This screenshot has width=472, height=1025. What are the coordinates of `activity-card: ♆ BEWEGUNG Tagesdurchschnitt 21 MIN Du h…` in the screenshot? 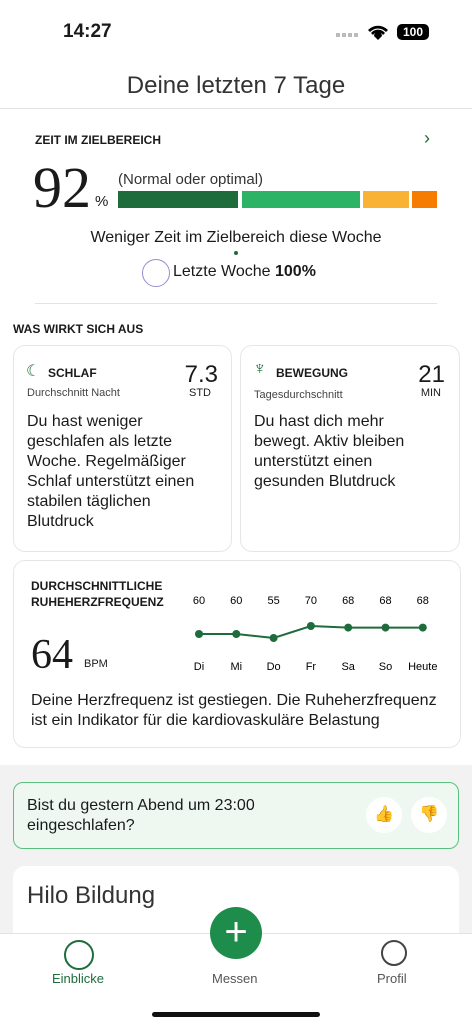 It's located at (350, 448).